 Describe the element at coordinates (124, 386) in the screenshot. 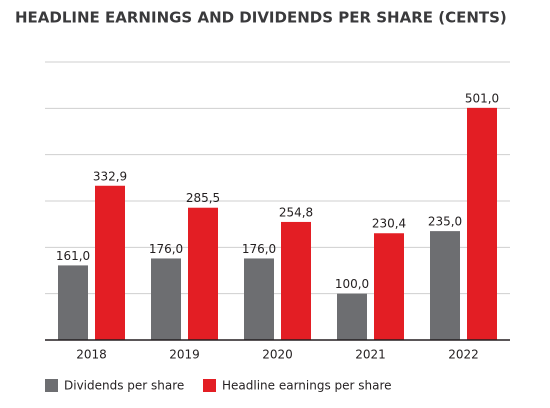

I see `legend-label: Dividends per share` at that location.